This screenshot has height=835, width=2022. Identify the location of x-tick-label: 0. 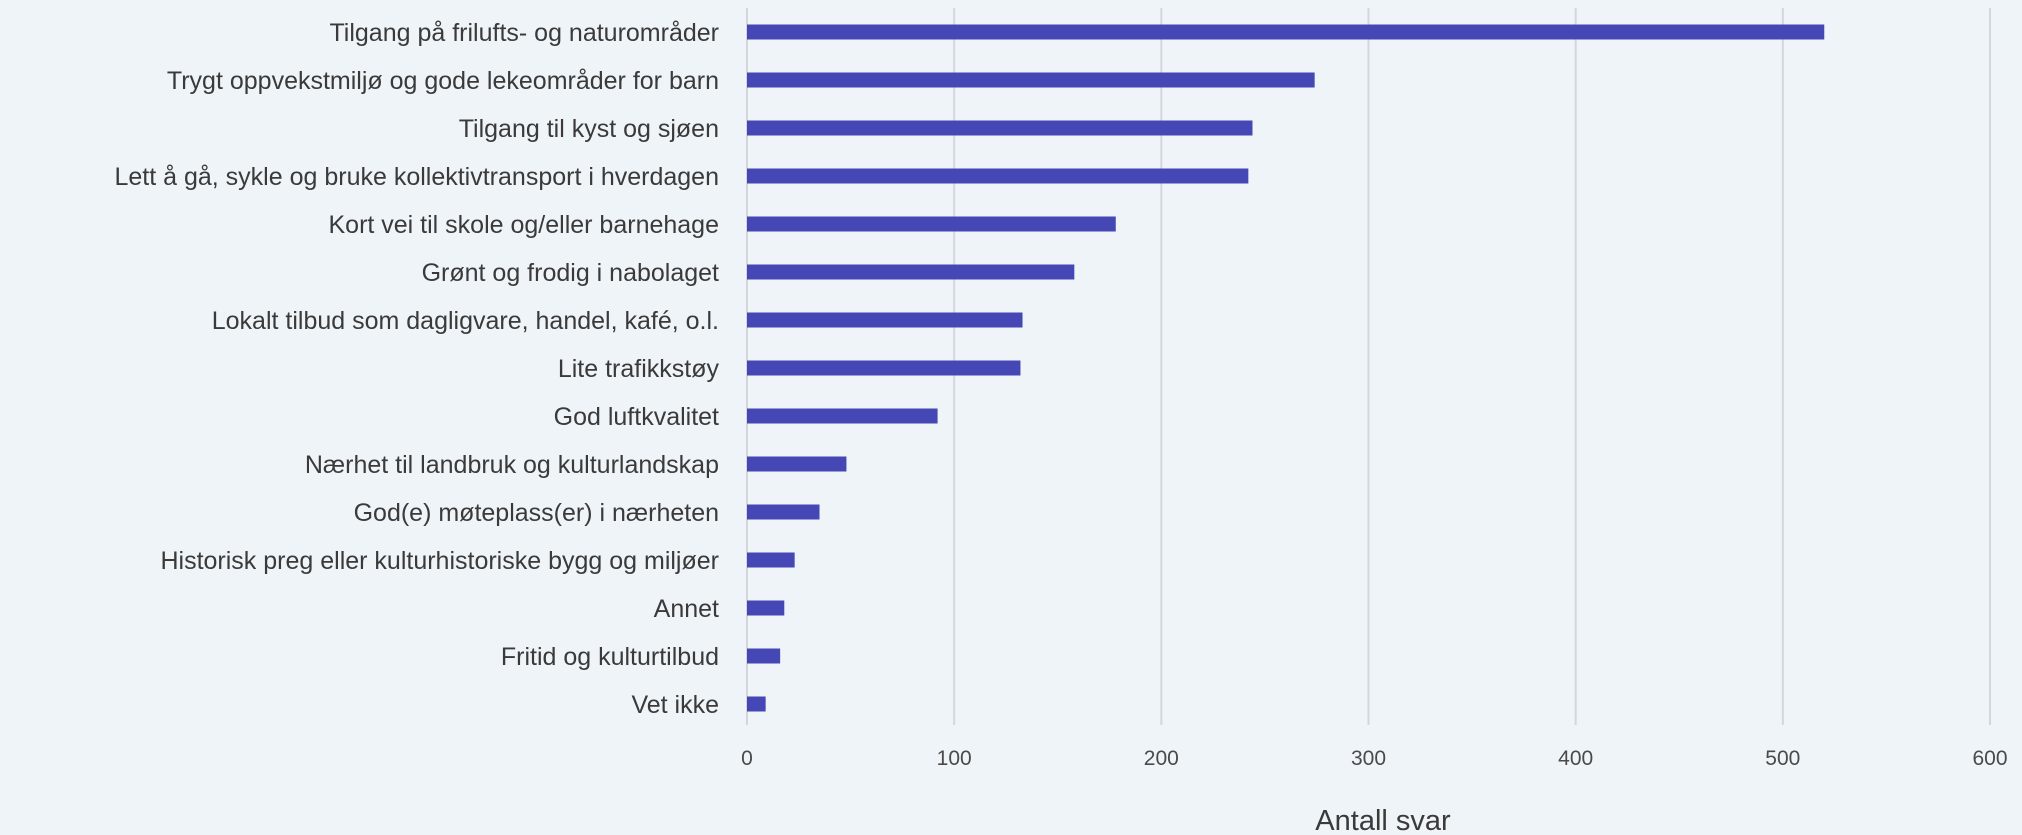
(747, 758).